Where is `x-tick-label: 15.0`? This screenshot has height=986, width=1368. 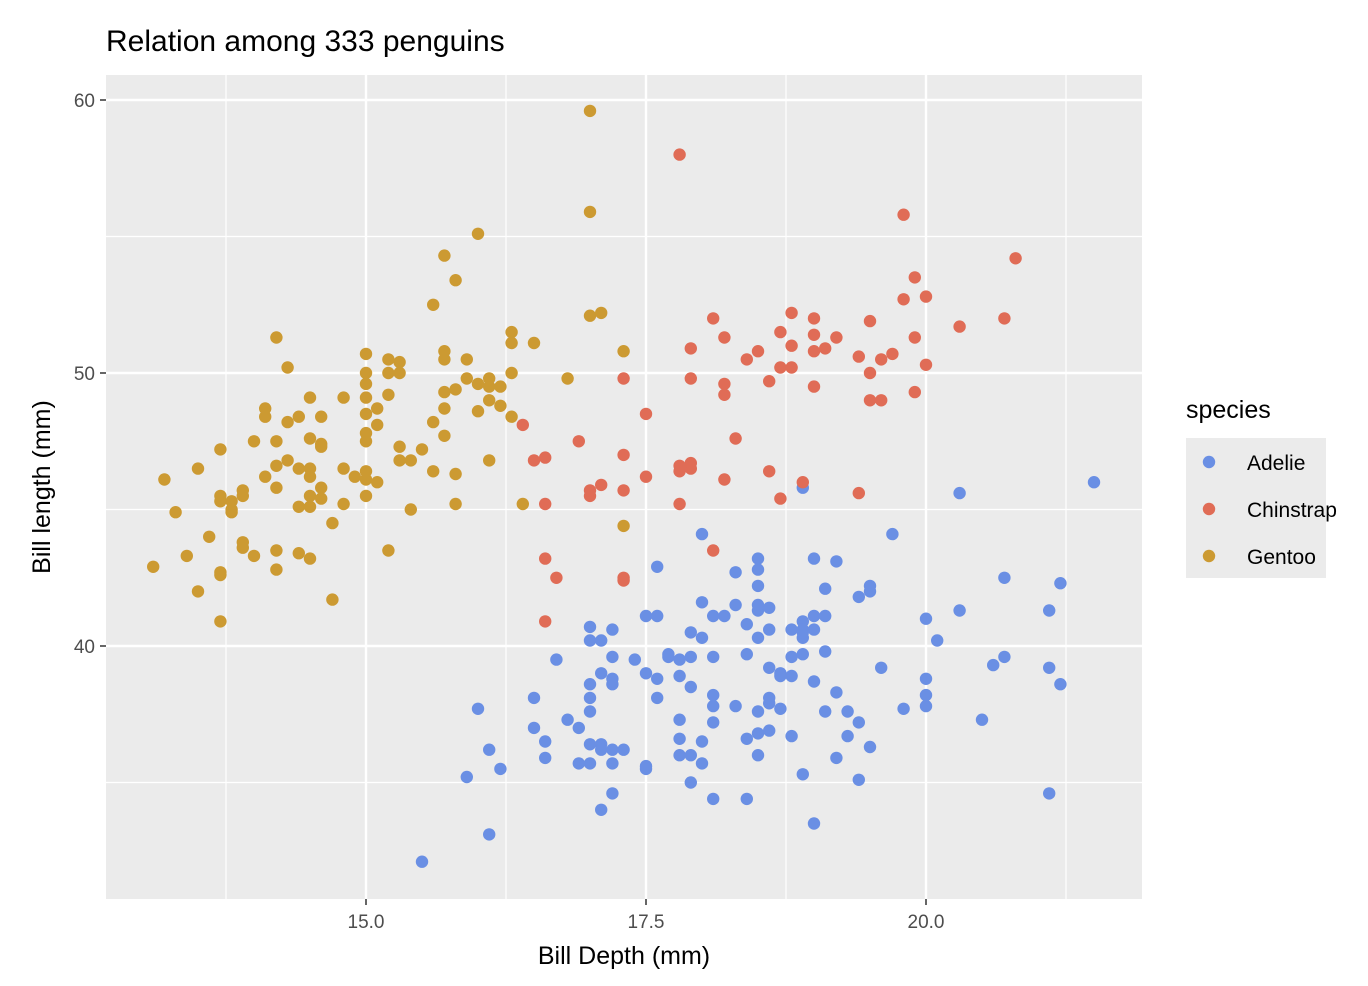 x-tick-label: 15.0 is located at coordinates (366, 922).